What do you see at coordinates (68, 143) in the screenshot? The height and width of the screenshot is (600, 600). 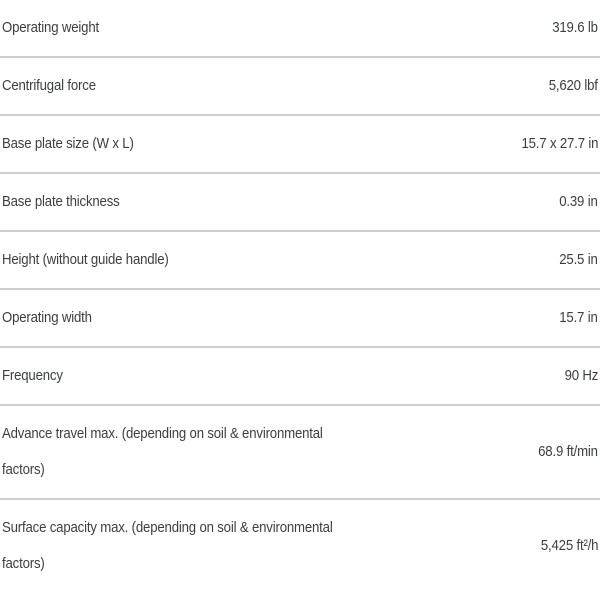 I see `spec-label: Base plate size (W x L)` at bounding box center [68, 143].